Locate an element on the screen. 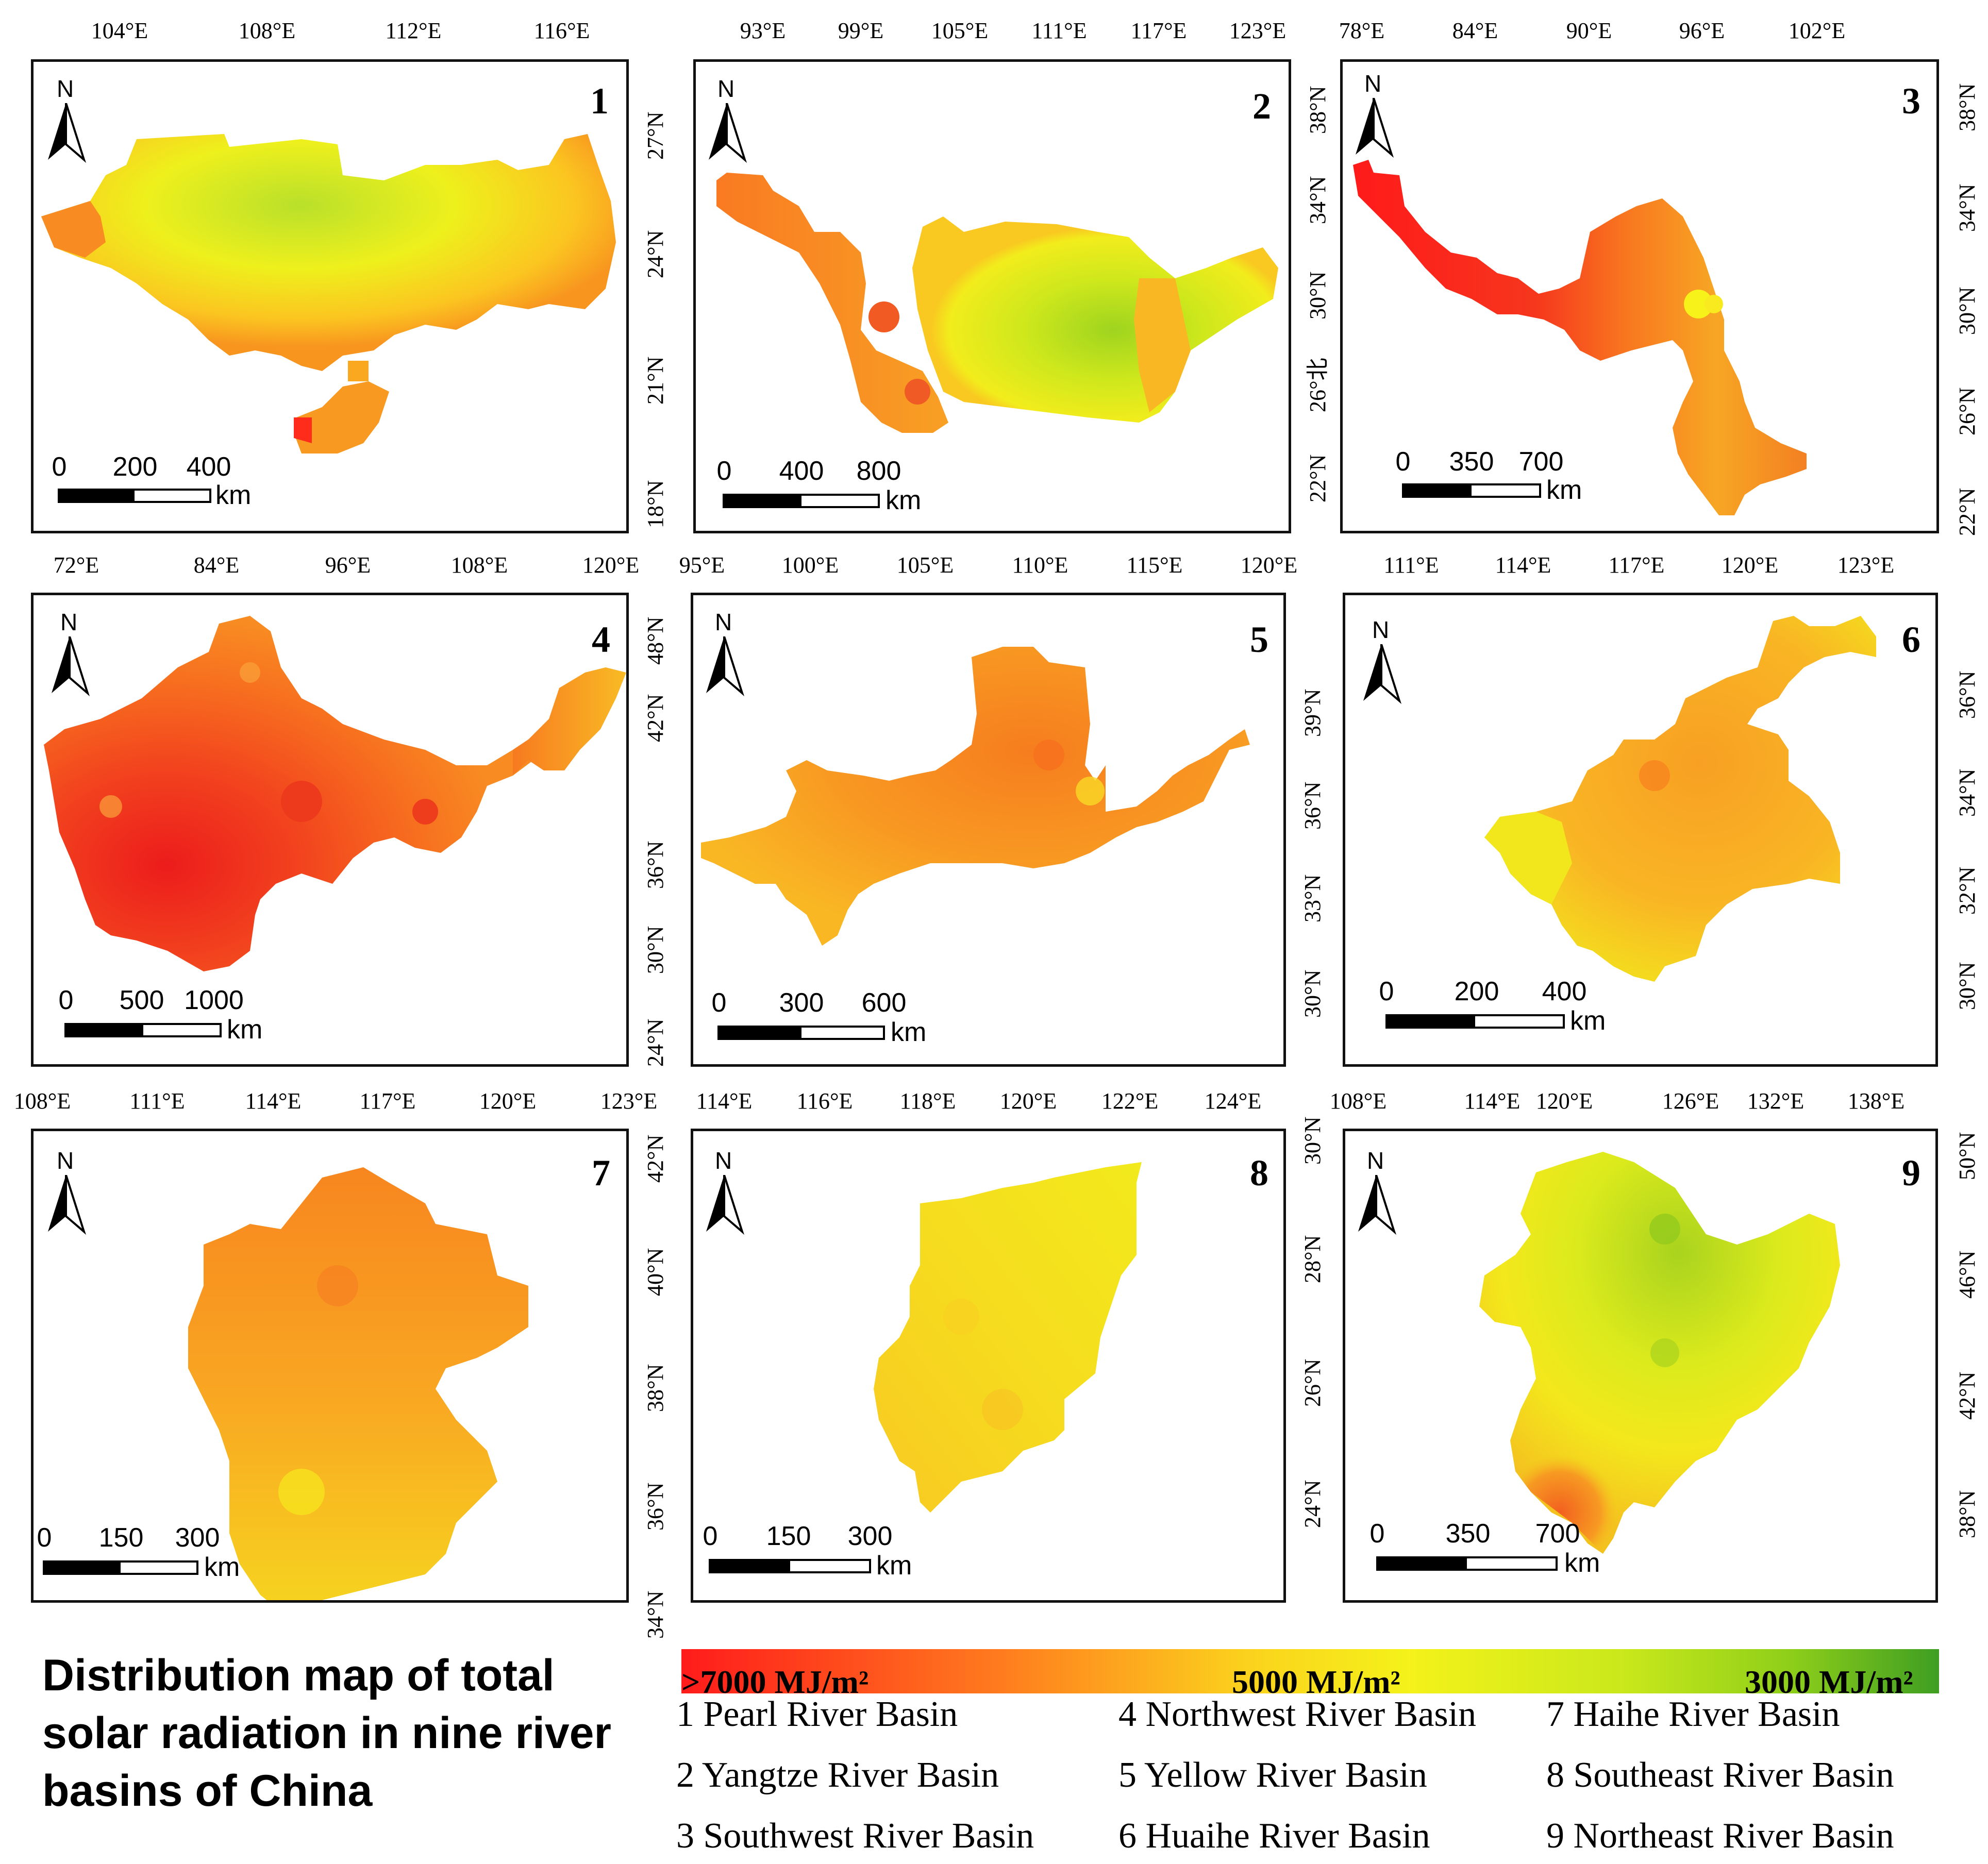 The width and height of the screenshot is (1988, 1864). scale-label: 600 is located at coordinates (884, 1003).